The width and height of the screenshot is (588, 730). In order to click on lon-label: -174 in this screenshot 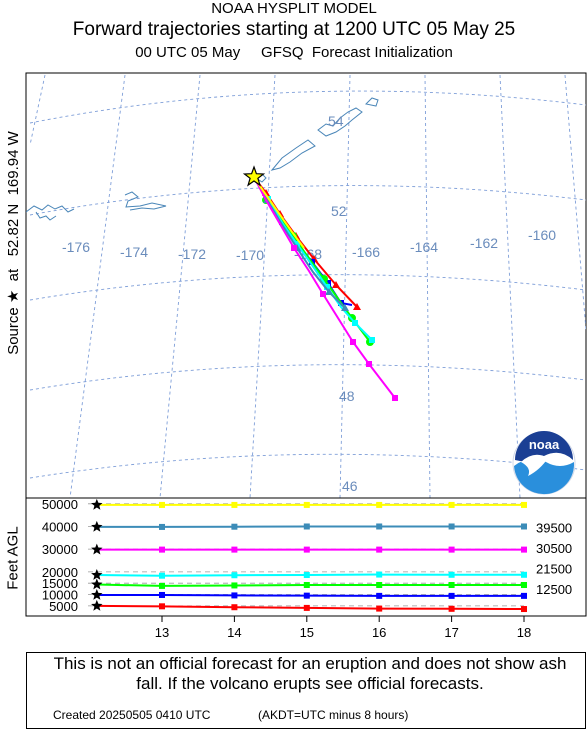, I will do `click(134, 252)`.